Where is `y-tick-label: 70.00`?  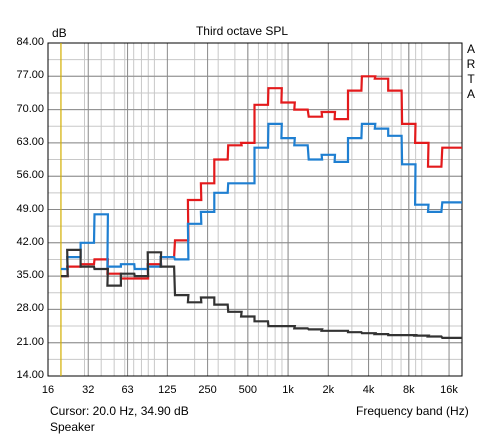 y-tick-label: 70.00 is located at coordinates (30, 108).